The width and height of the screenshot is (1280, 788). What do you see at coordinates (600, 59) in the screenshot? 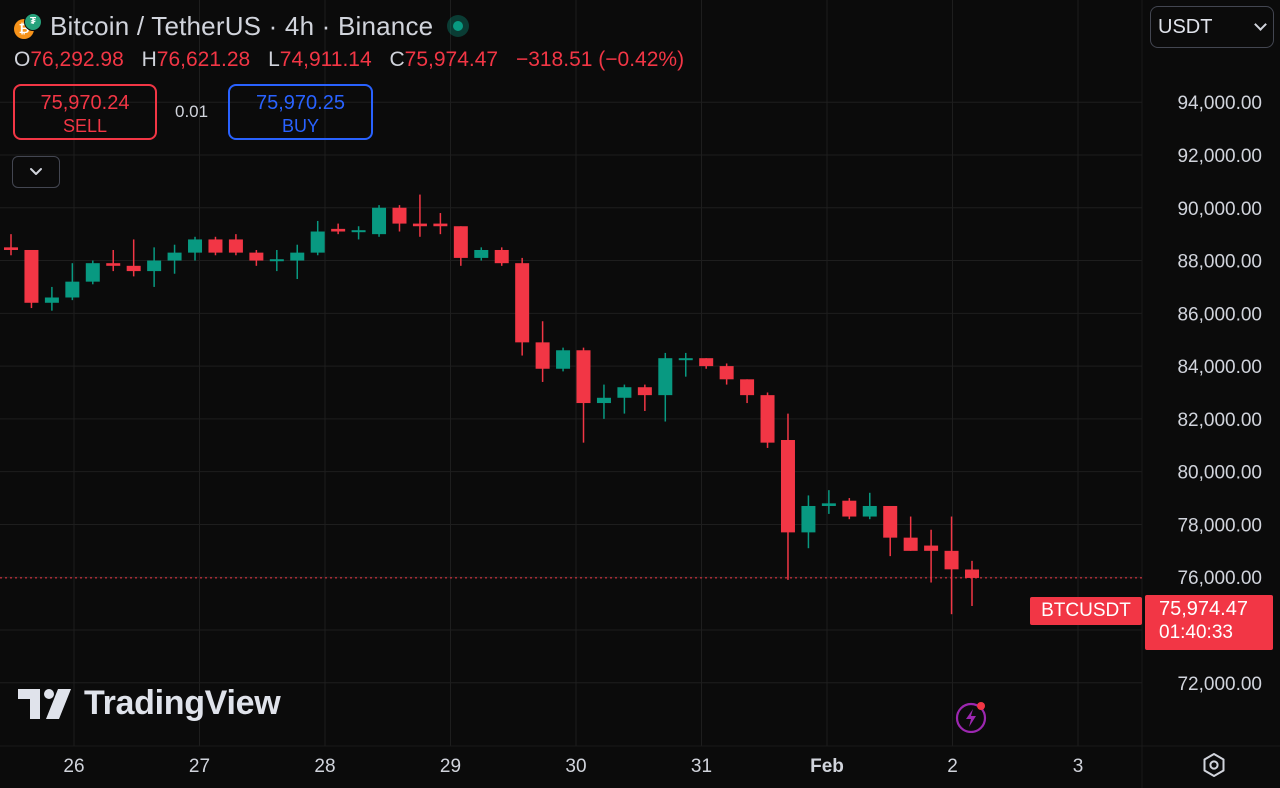
I see `change-value: −318.51 (−0.42%)` at bounding box center [600, 59].